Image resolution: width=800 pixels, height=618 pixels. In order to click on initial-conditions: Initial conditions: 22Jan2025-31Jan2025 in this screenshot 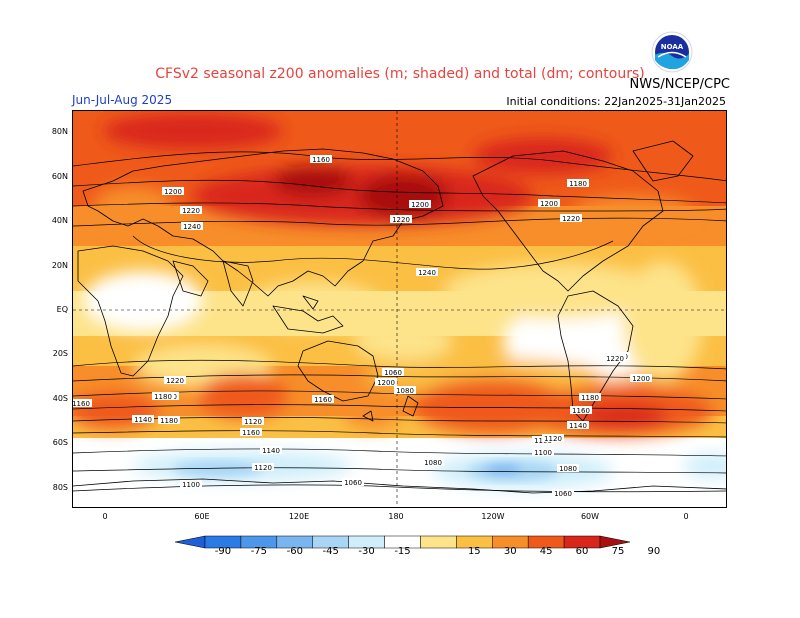, I will do `click(616, 101)`.